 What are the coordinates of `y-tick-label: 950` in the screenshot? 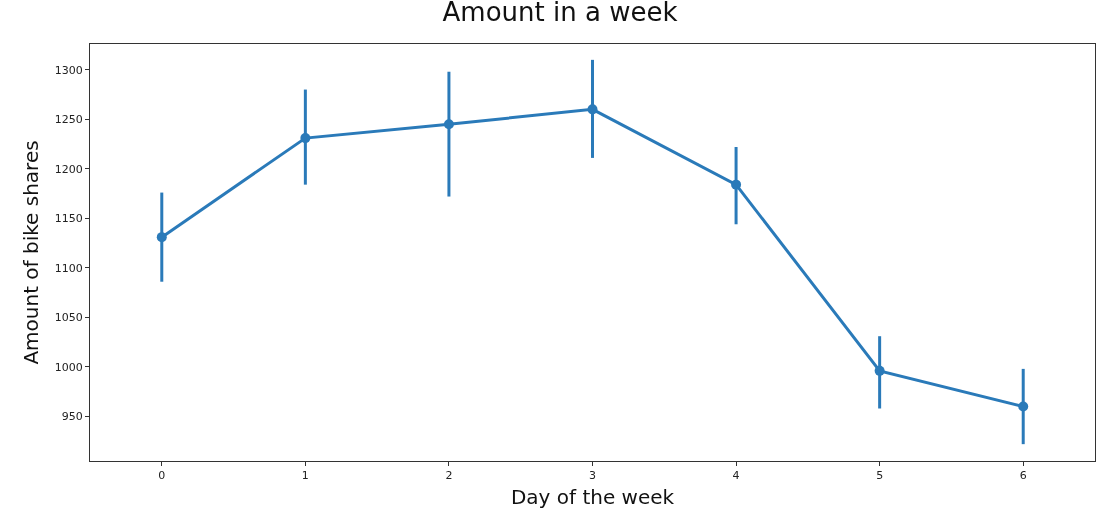 It's located at (72, 417).